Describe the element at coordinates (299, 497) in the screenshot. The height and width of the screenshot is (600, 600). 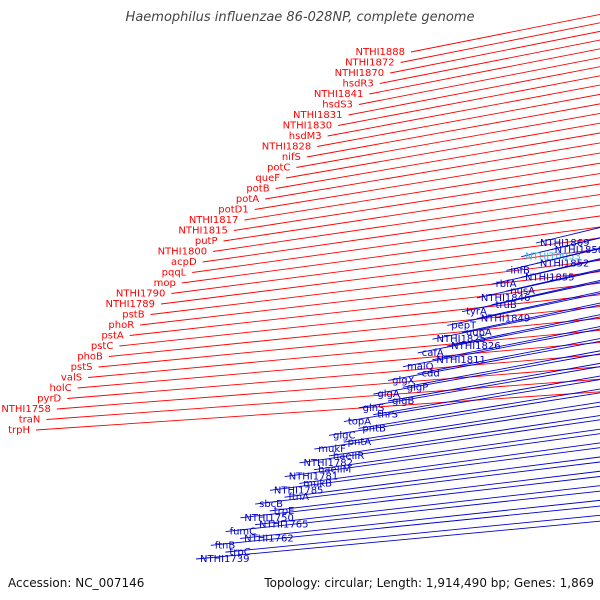
I see `gene-label-inner: ftnA` at that location.